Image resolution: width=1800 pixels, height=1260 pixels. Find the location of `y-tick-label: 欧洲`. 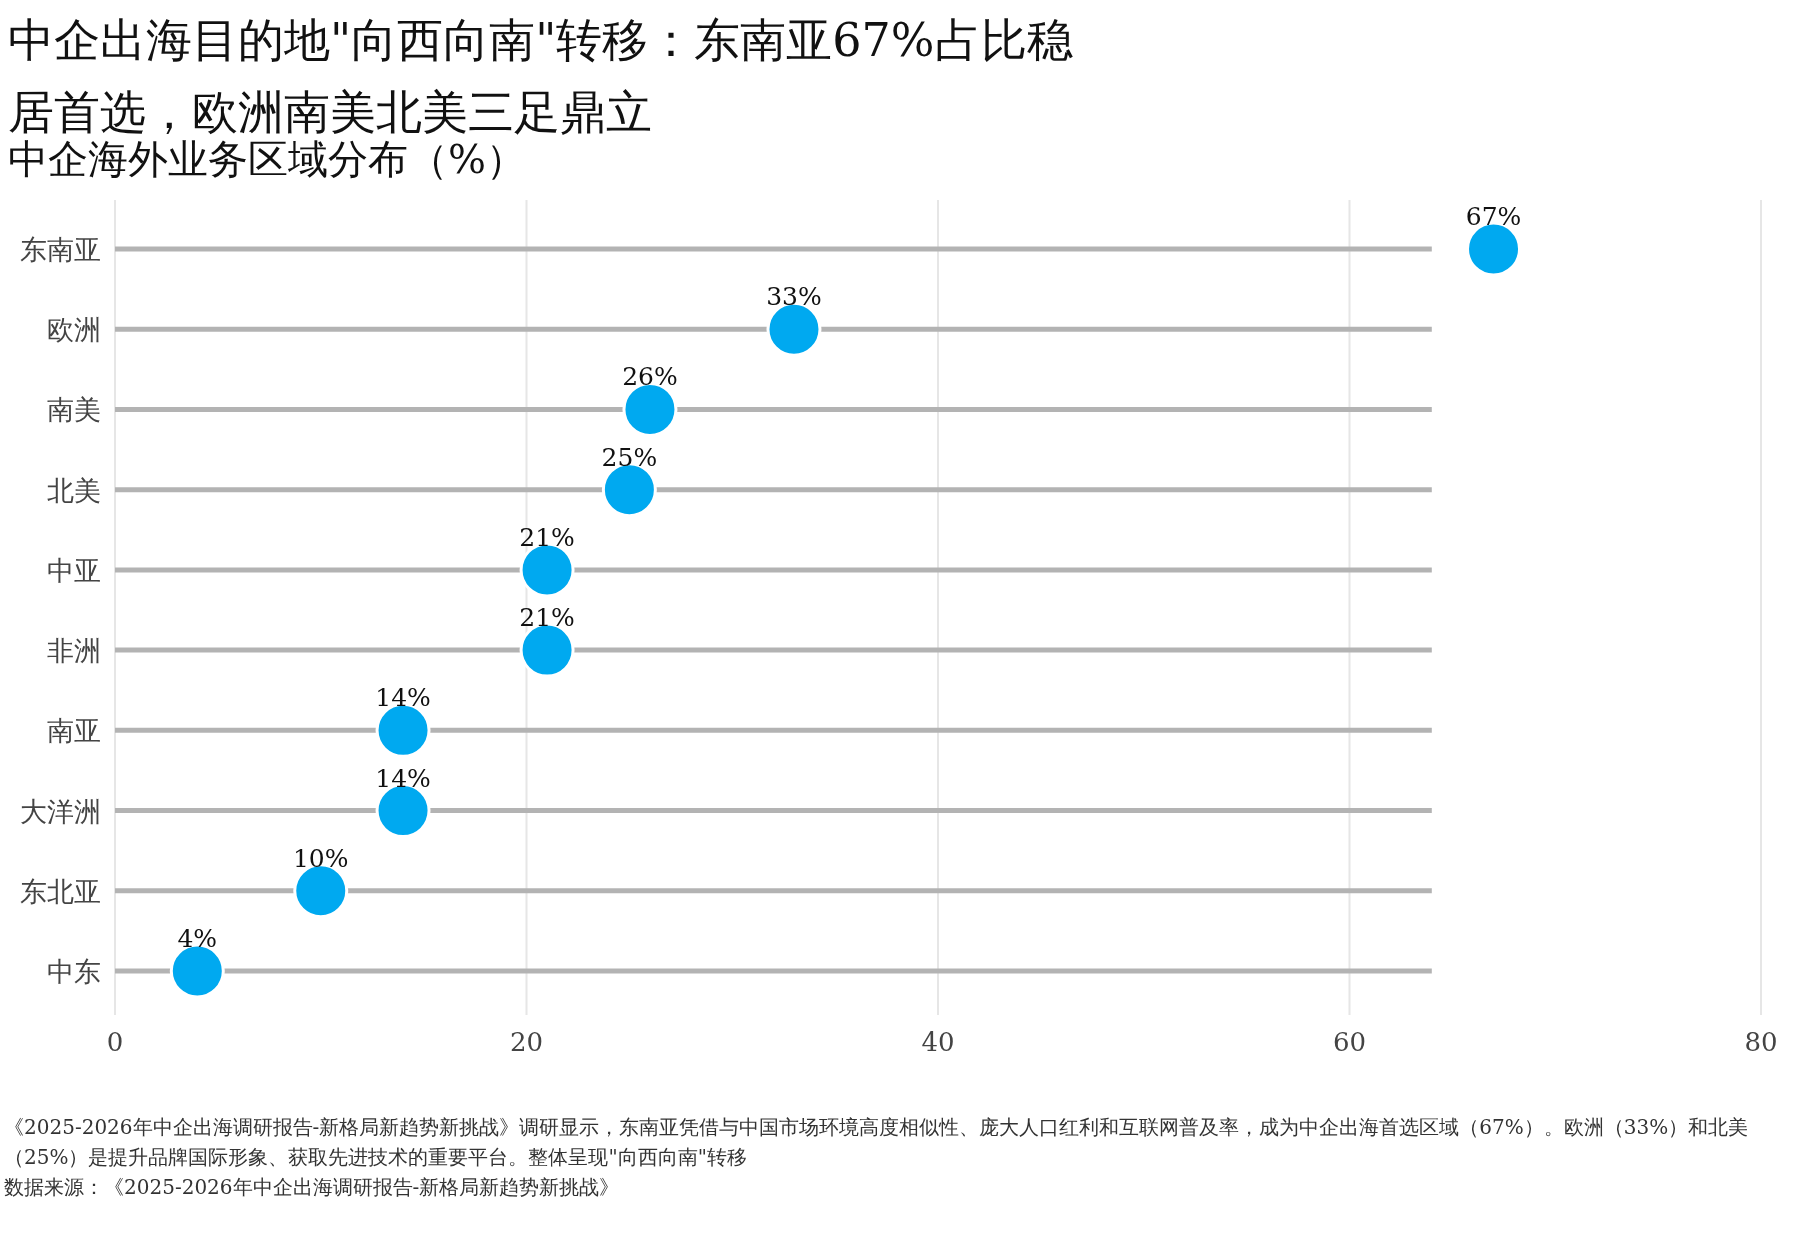

y-tick-label: 欧洲 is located at coordinates (74, 330).